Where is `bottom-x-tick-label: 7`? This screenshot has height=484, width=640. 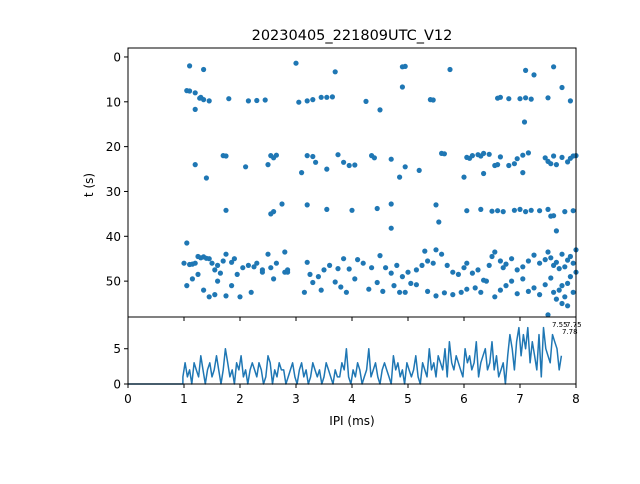 bottom-x-tick-label: 7 is located at coordinates (520, 399).